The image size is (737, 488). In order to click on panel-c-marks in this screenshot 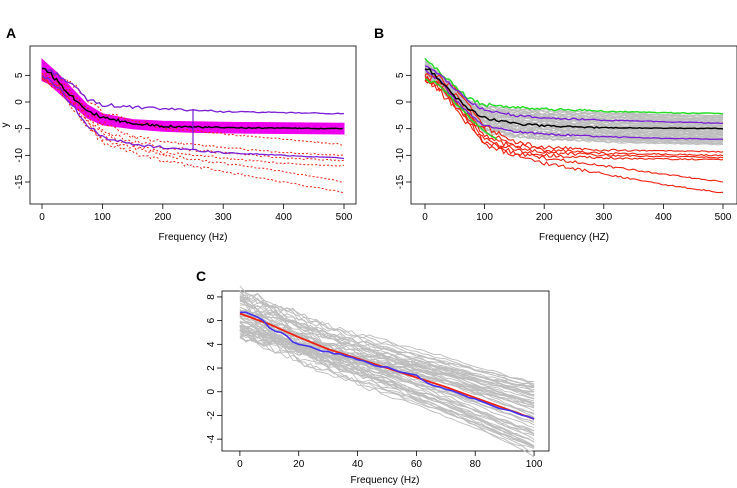, I will do `click(387, 371)`.